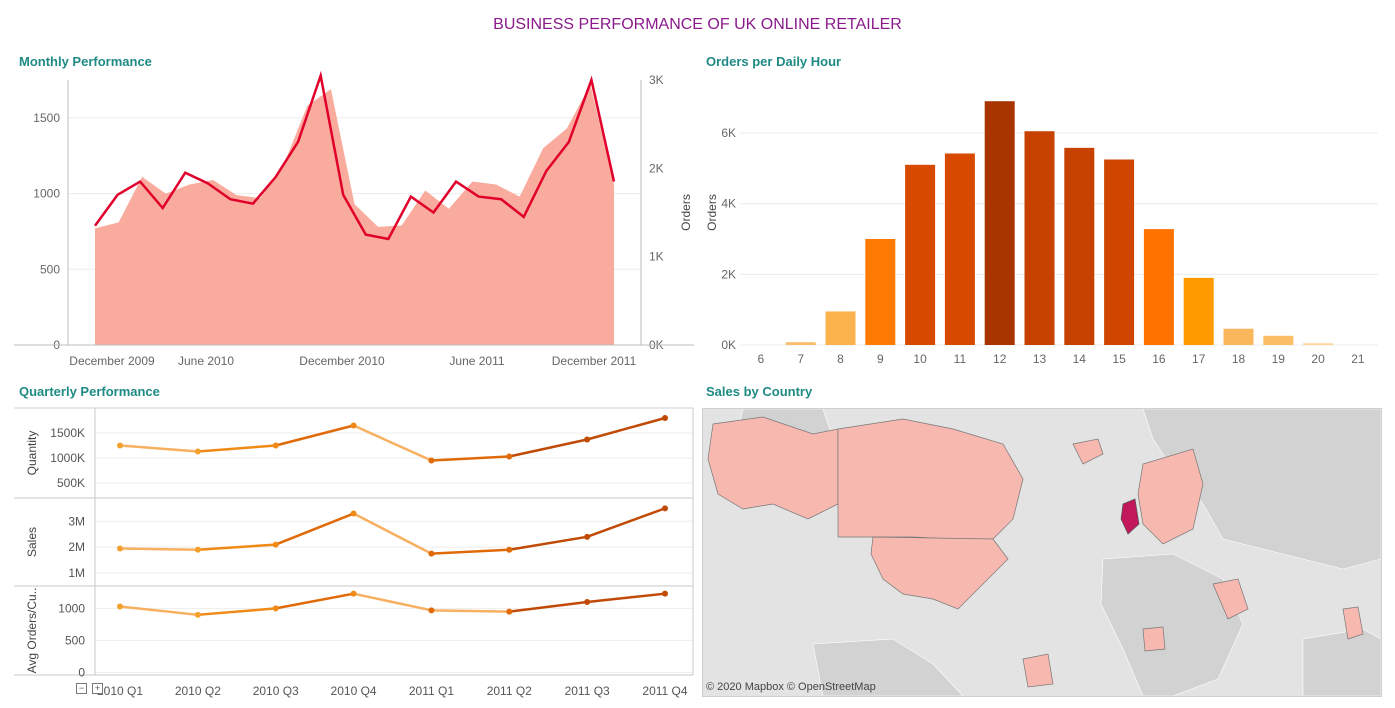 This screenshot has width=1395, height=708. Describe the element at coordinates (728, 133) in the screenshot. I see `y-tick-label: 6K` at that location.